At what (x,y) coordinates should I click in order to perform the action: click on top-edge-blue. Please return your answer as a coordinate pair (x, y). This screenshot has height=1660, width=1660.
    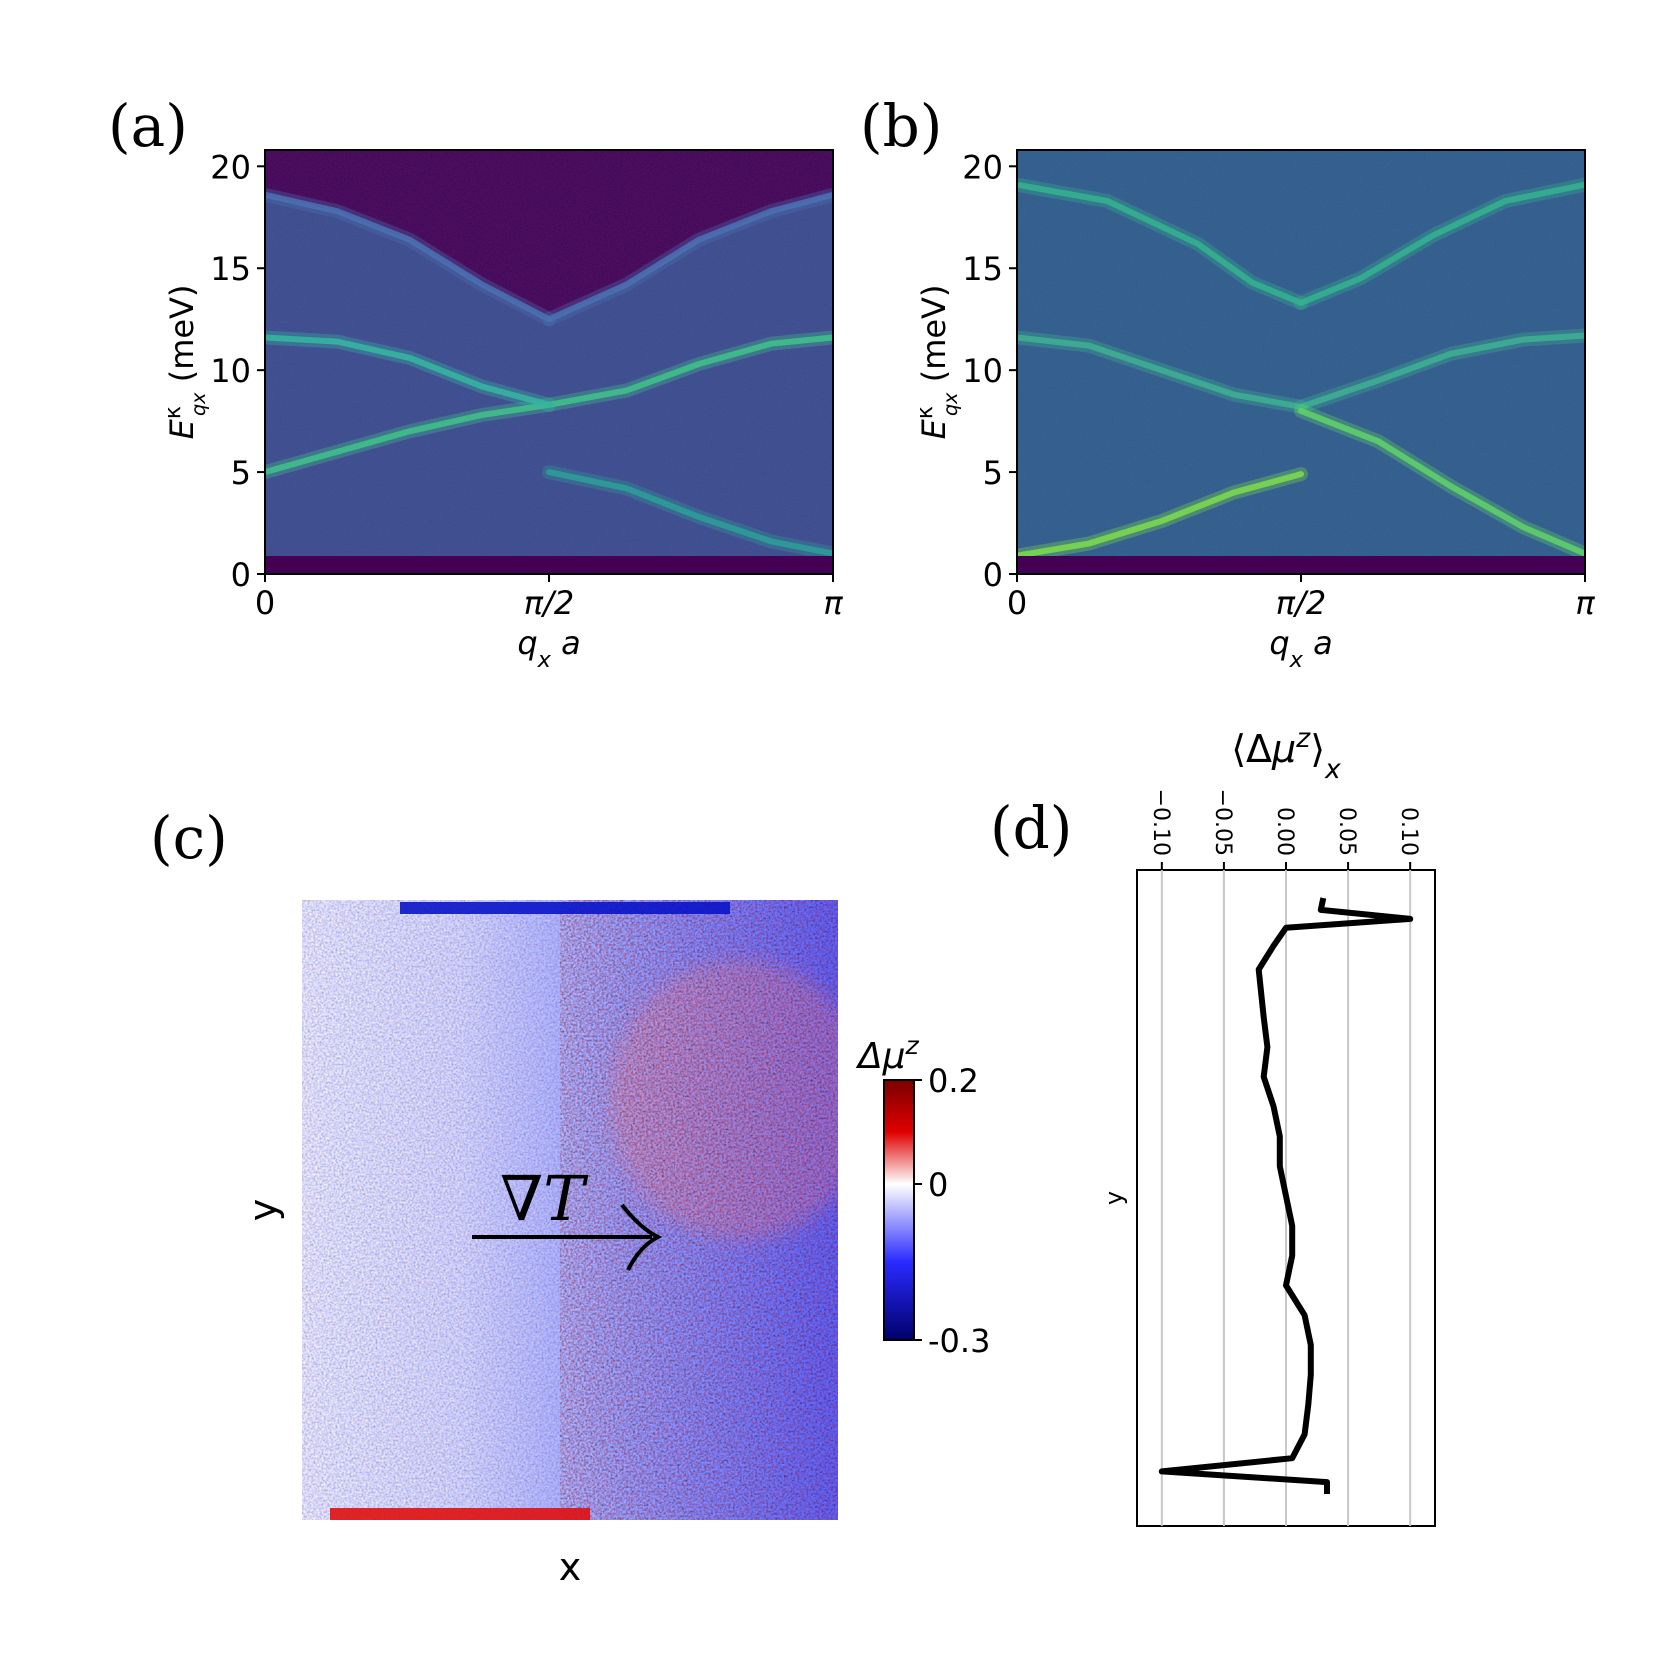
    Looking at the image, I should click on (565, 908).